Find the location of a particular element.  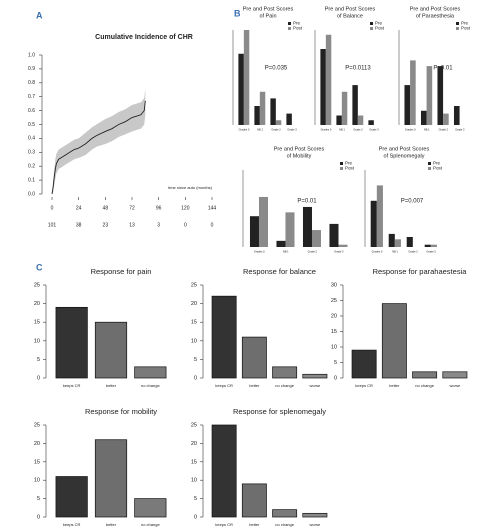

legend-swatch is located at coordinates (289, 23).